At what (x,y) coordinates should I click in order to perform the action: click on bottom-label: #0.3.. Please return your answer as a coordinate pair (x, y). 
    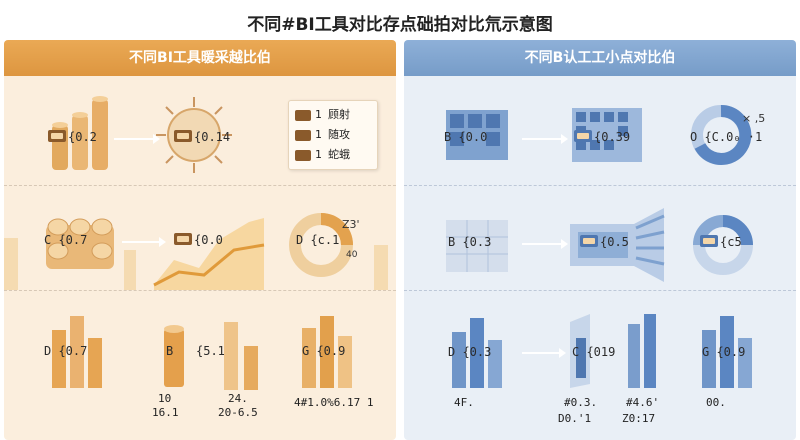
    Looking at the image, I should click on (581, 402).